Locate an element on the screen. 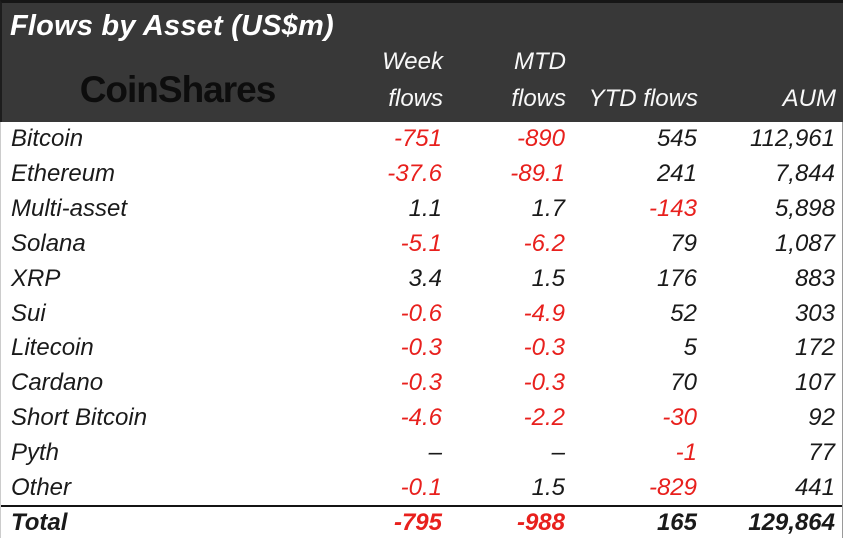  table-row-total: Total -795 -988 165 129,864 is located at coordinates (421, 521).